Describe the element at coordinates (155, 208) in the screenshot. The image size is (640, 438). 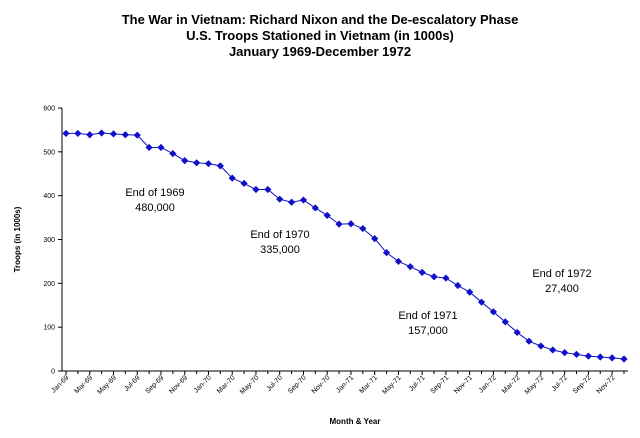
I see `annotation-value: 480,000` at that location.